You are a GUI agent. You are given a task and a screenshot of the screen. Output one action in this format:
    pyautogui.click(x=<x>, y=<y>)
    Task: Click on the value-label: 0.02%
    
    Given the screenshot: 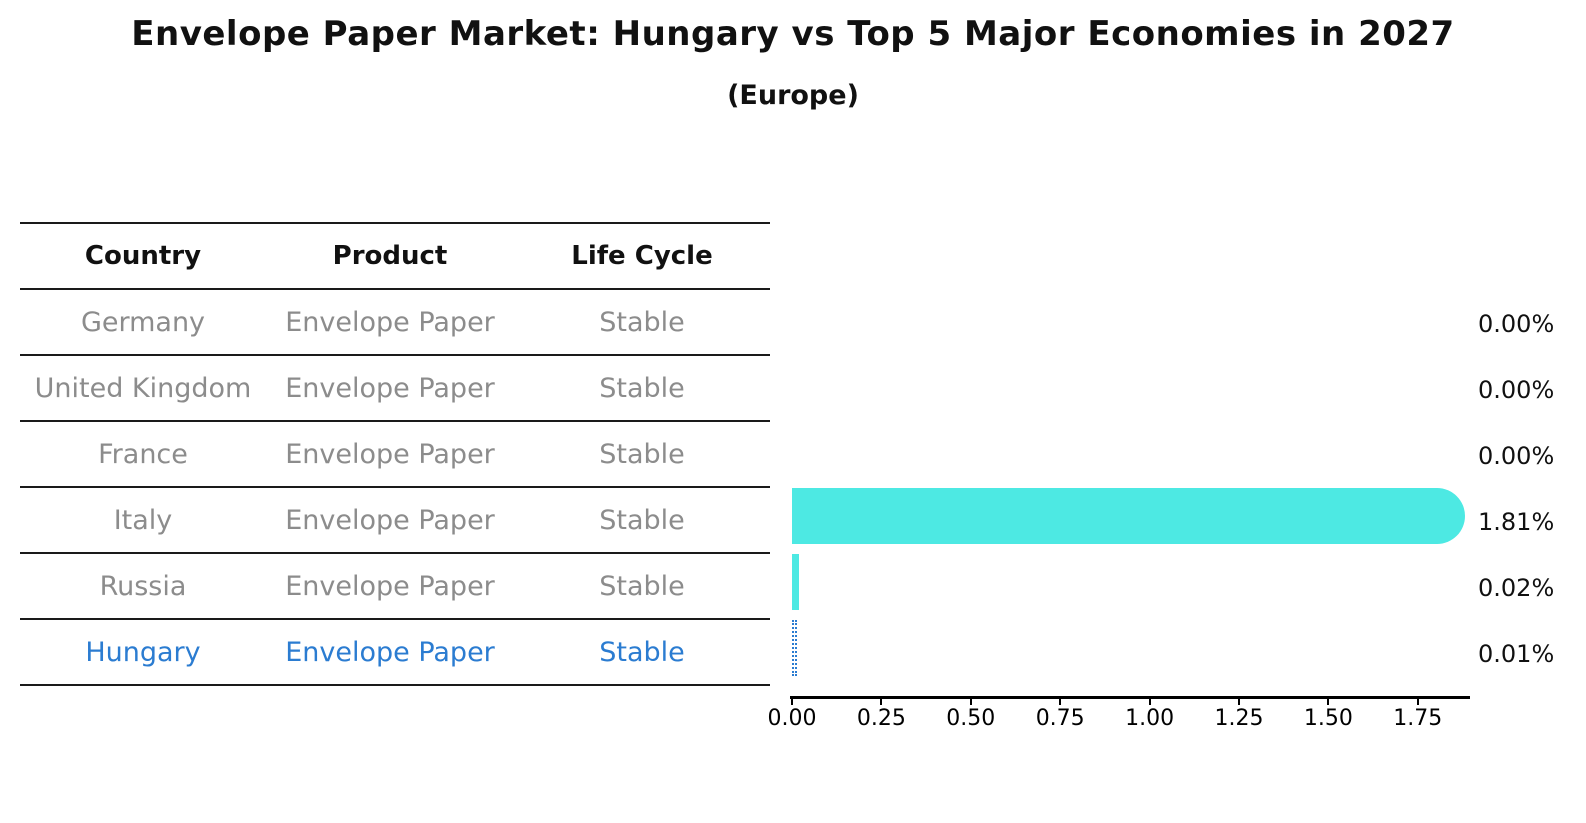 What is the action you would take?
    pyautogui.click(x=1516, y=588)
    